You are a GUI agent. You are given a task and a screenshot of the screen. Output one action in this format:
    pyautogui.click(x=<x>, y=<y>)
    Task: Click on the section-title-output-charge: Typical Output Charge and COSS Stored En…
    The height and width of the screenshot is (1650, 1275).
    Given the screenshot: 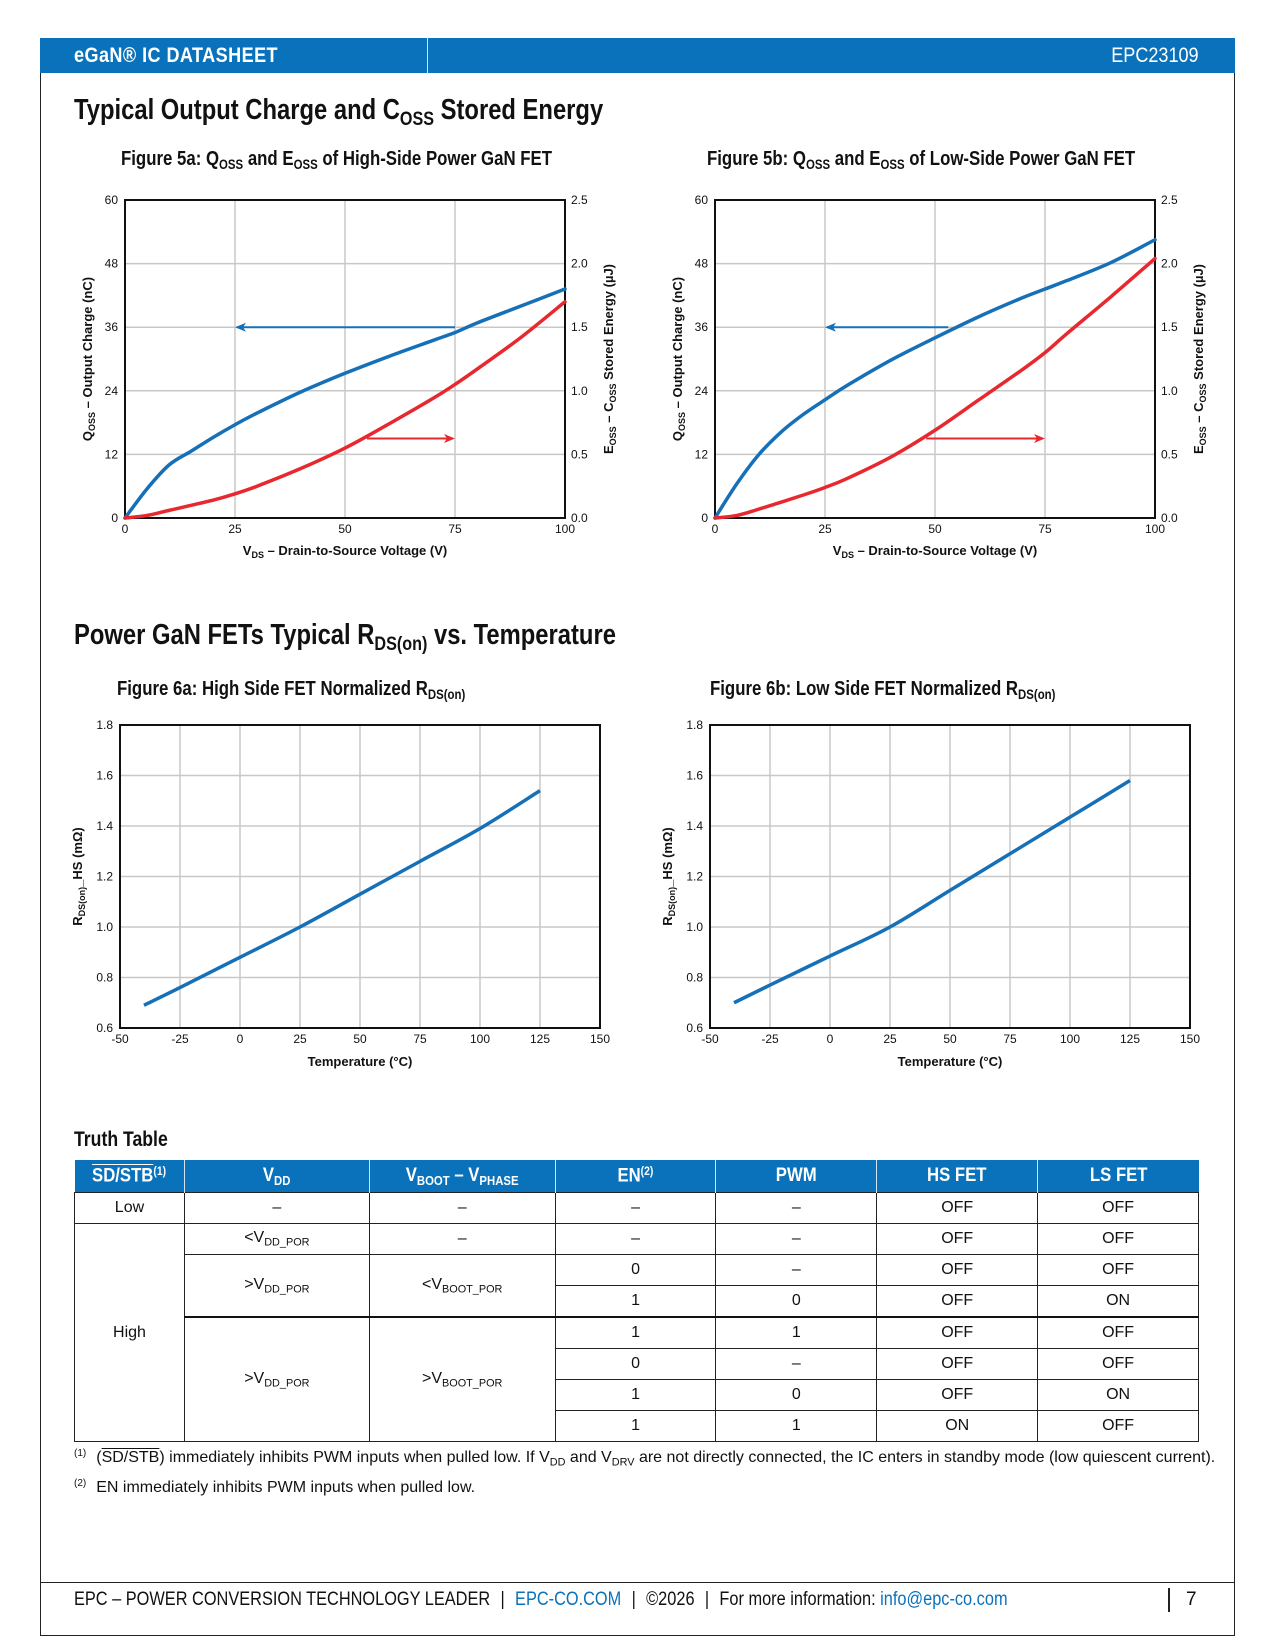 What is the action you would take?
    pyautogui.click(x=338, y=112)
    